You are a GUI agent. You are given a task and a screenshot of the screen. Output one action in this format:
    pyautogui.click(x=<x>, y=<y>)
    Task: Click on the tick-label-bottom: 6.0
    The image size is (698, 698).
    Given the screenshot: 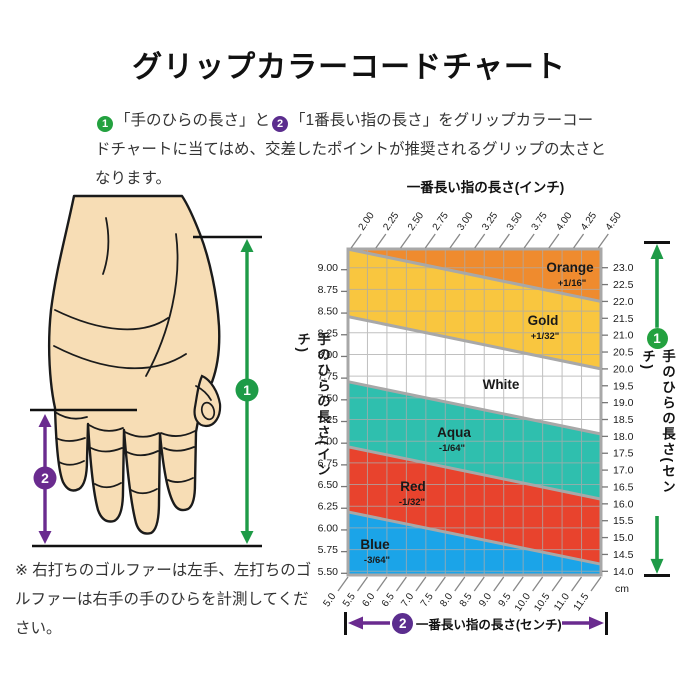 What is the action you would take?
    pyautogui.click(x=368, y=600)
    